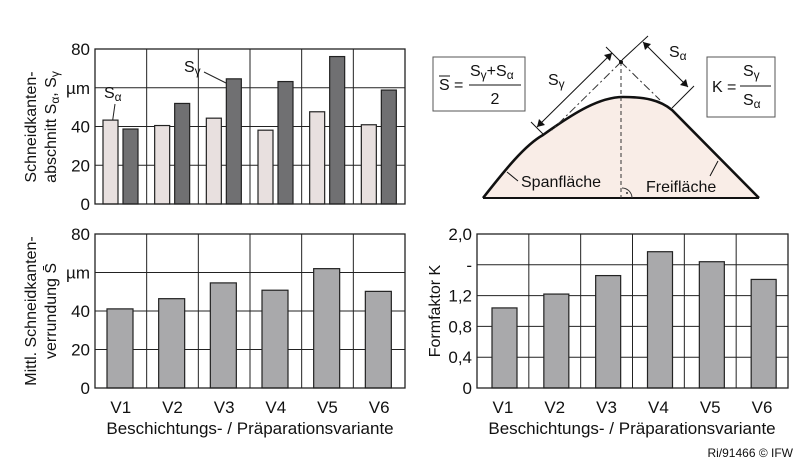 The width and height of the screenshot is (800, 465). I want to click on bar-s-gamma-v6, so click(388, 147).